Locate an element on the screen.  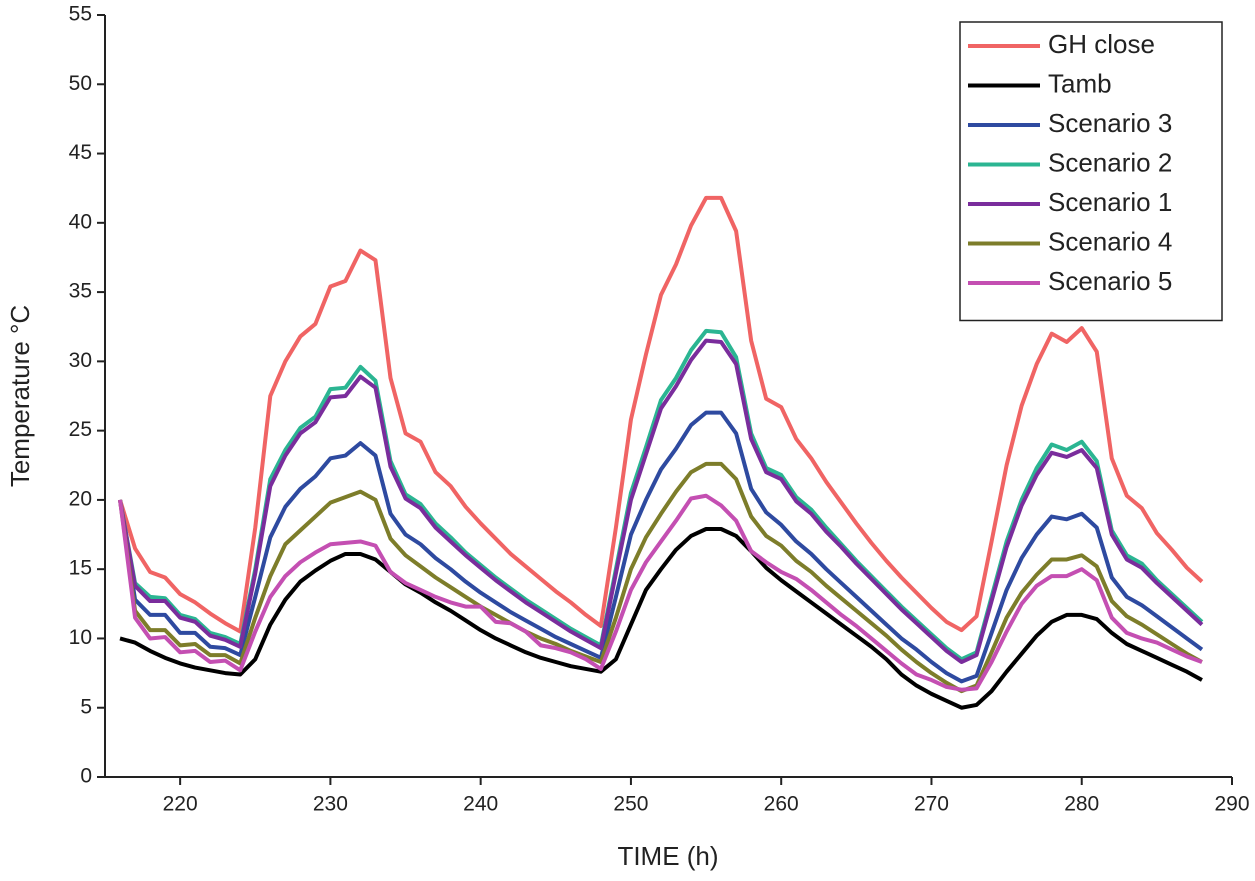
legend-text: GH close is located at coordinates (1101, 44).